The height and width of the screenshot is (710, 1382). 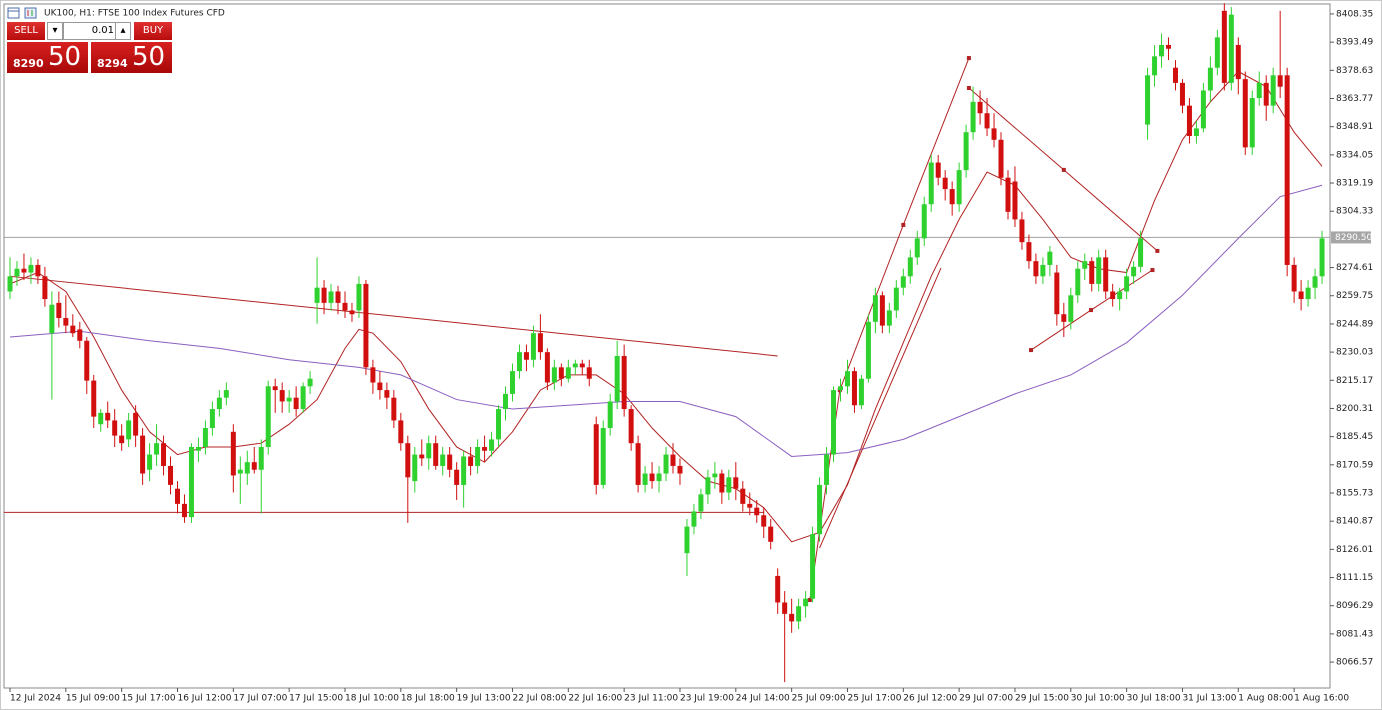 I want to click on buy-button: BUY, so click(x=153, y=31).